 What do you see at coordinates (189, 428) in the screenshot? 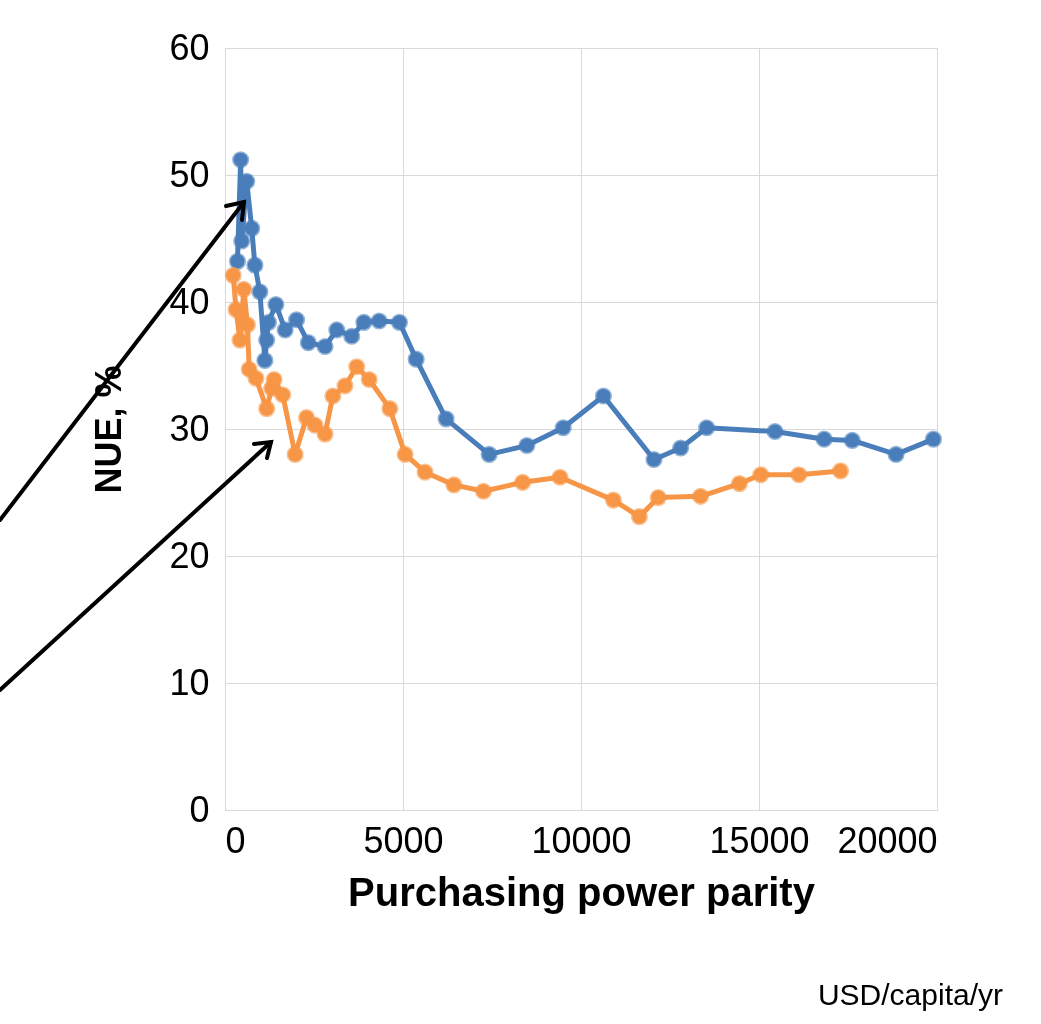
I see `y-tick-label: 30` at bounding box center [189, 428].